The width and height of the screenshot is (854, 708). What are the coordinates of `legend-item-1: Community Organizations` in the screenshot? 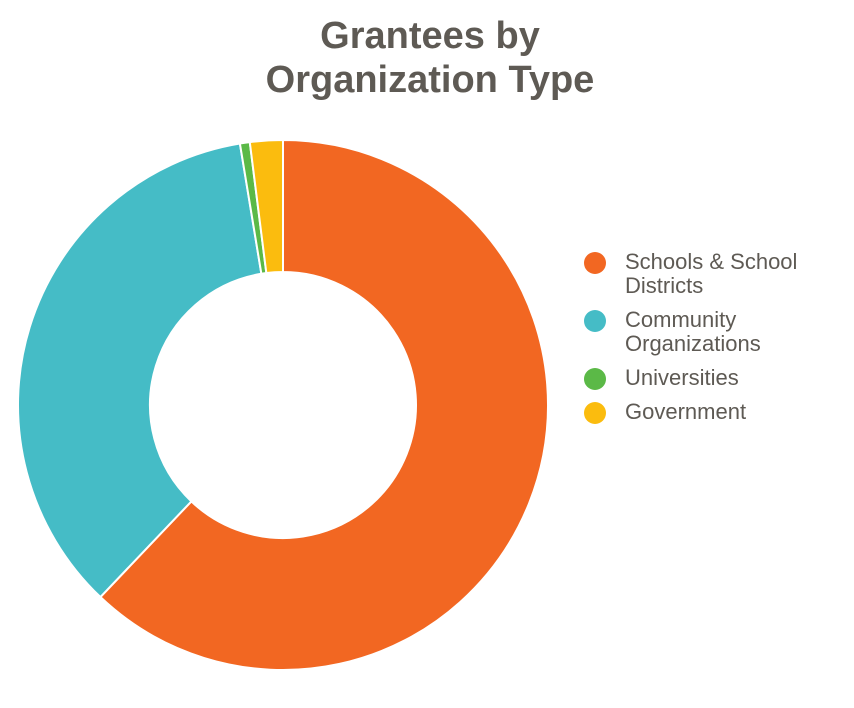 It's located at (714, 332).